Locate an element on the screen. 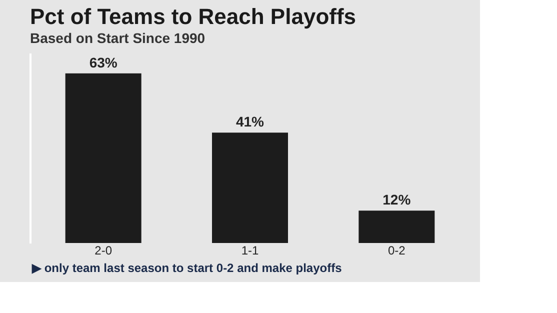  x-tick-label: 2-0 is located at coordinates (103, 251).